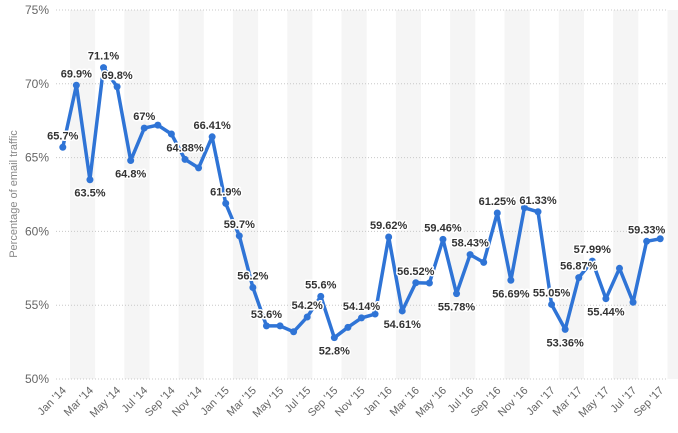 The image size is (678, 433). Describe the element at coordinates (513, 402) in the screenshot. I see `x-tick-label: Nov '16` at that location.